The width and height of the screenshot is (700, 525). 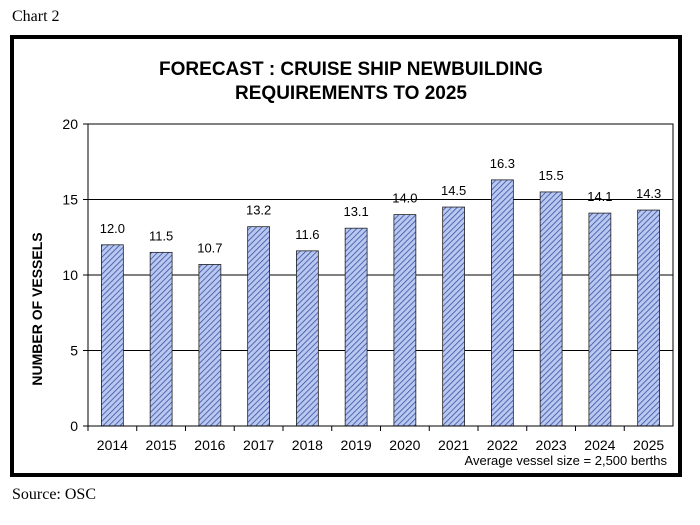 I want to click on bar-2017, so click(x=258, y=326).